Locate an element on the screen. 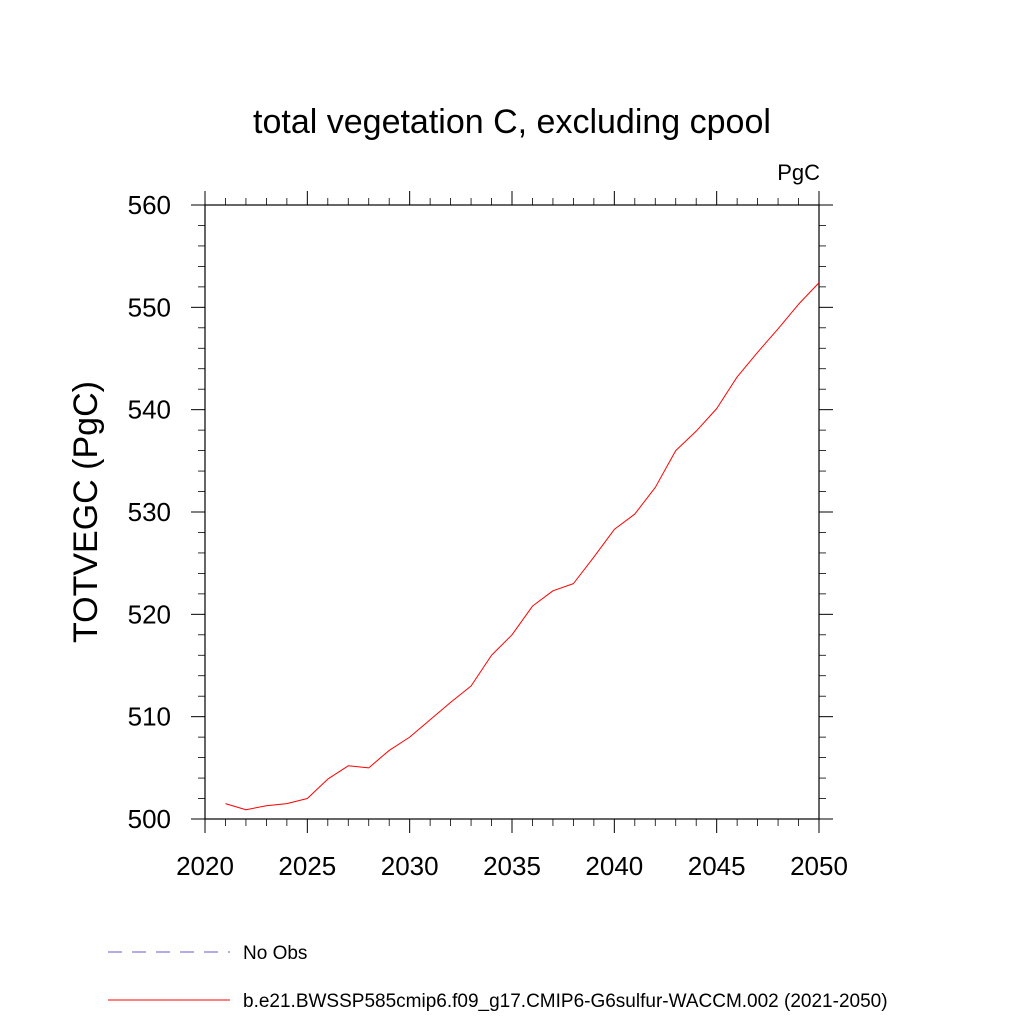 The image size is (1024, 1024). y-axis-label: TOTVEGC (PgC) is located at coordinates (86, 512).